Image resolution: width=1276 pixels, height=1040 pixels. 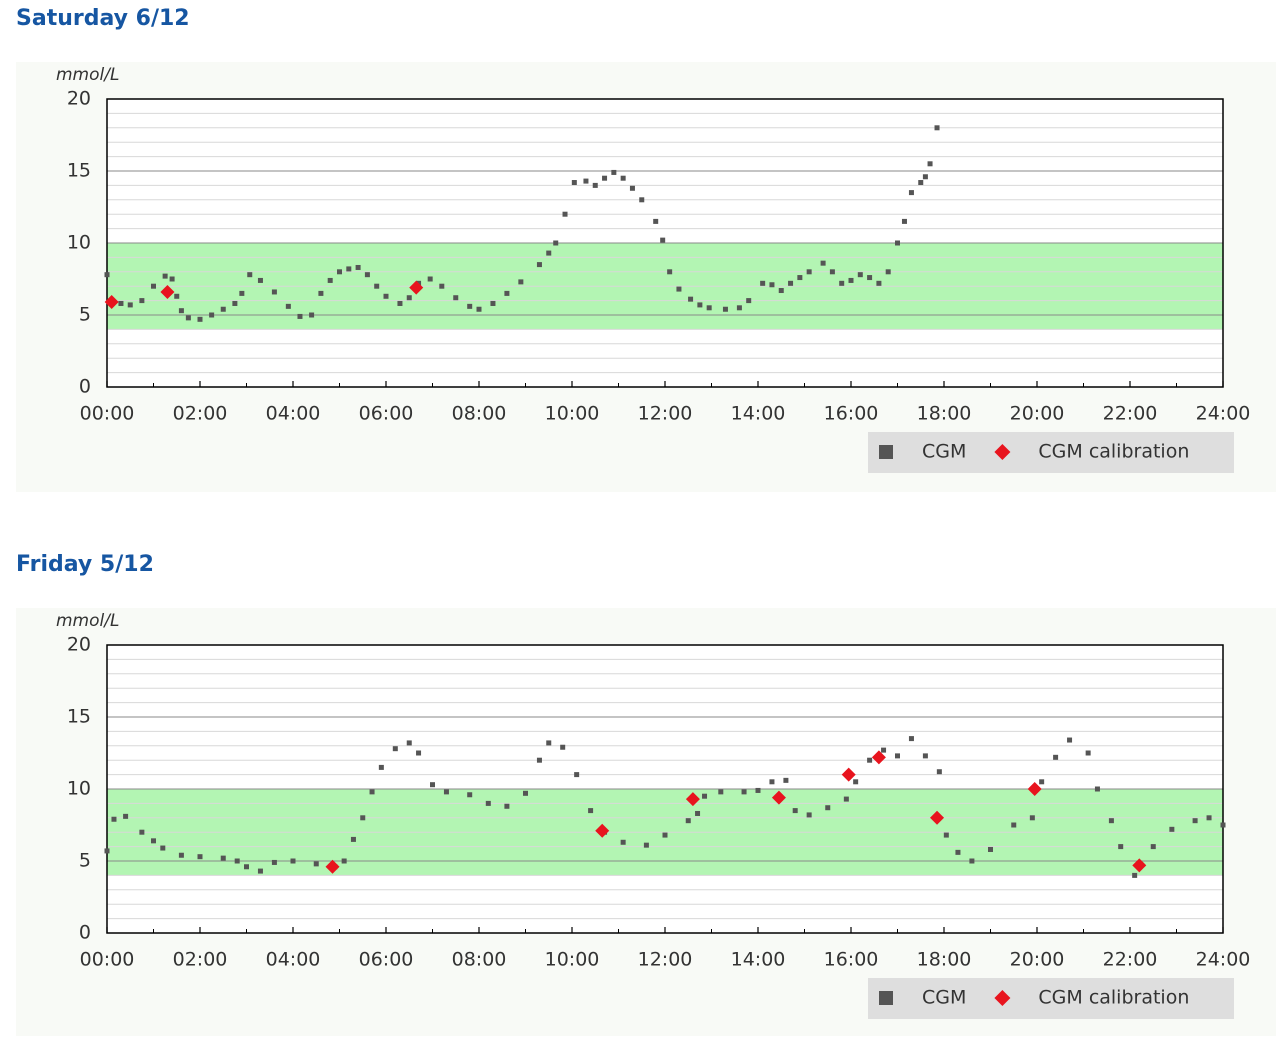 What do you see at coordinates (572, 414) in the screenshot?
I see `x-tick-label: 10:00` at bounding box center [572, 414].